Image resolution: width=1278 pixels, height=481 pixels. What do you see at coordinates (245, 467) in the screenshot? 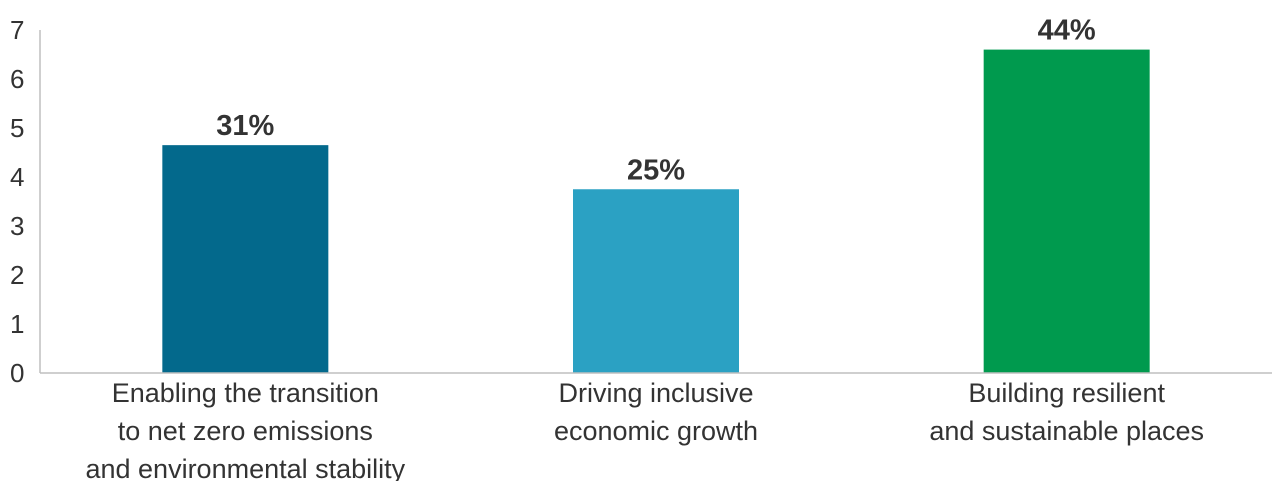
I see `x-tick-label-line: and environmental stability` at bounding box center [245, 467].